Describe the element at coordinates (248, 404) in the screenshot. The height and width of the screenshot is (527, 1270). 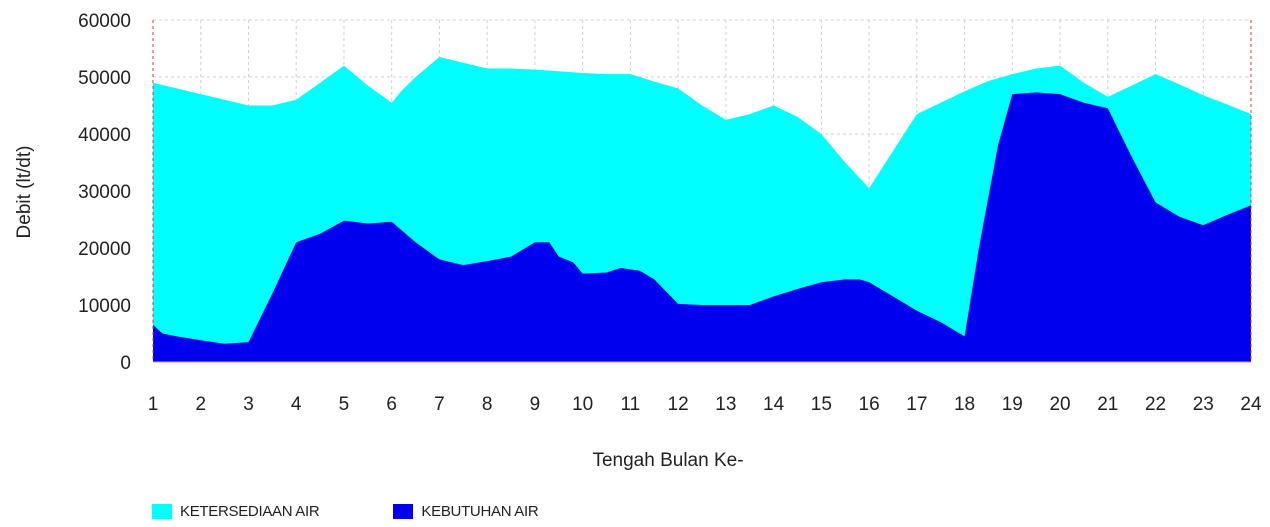
I see `x-tick-label: 3` at that location.